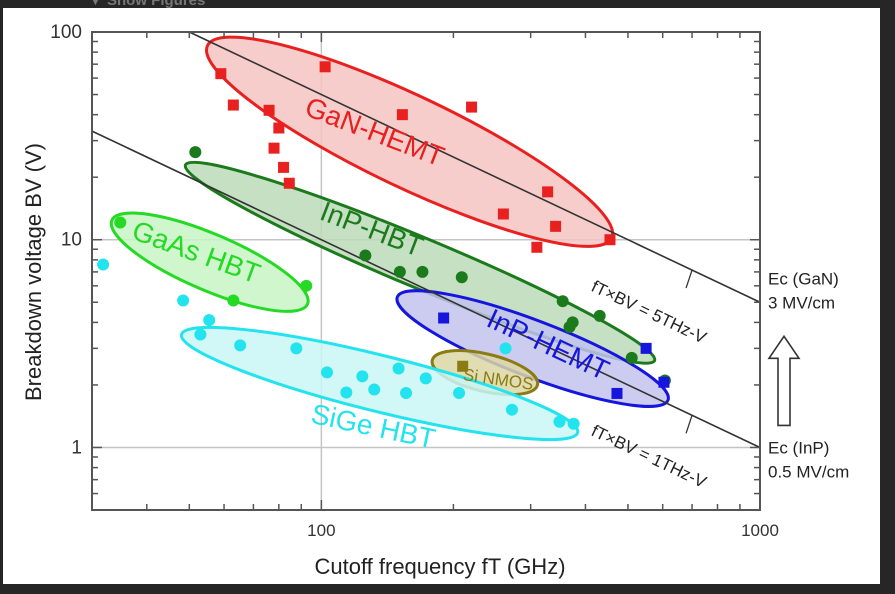  I want to click on x-tick-label: 100, so click(321, 530).